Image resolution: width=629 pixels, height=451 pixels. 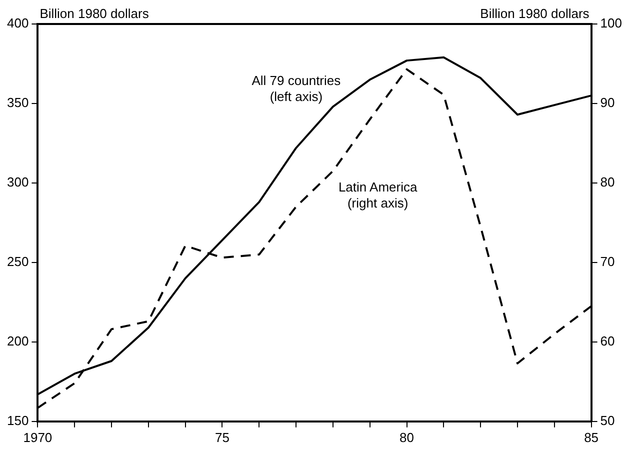 I want to click on y-tick-label: 250, so click(x=17, y=262).